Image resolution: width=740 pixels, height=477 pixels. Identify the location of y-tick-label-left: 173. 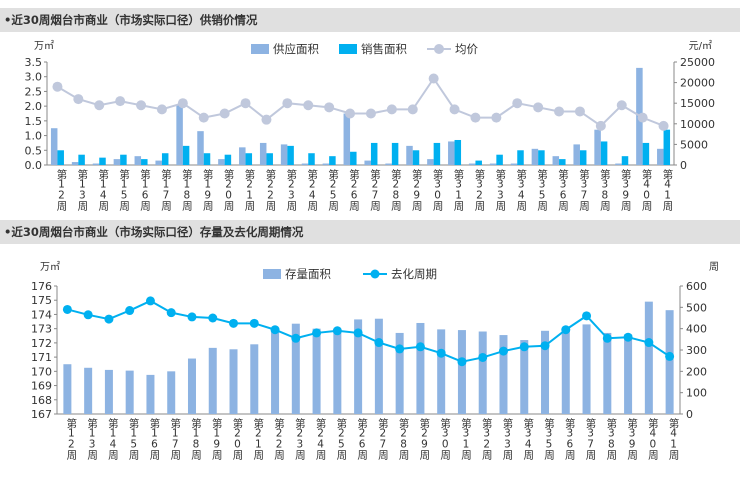
(41, 329).